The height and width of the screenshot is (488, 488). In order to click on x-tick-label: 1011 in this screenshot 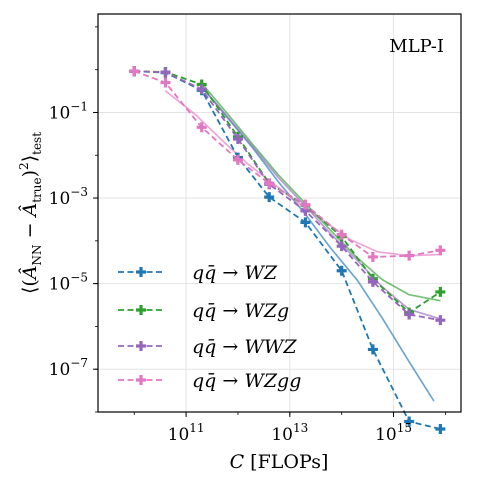, I will do `click(186, 433)`.